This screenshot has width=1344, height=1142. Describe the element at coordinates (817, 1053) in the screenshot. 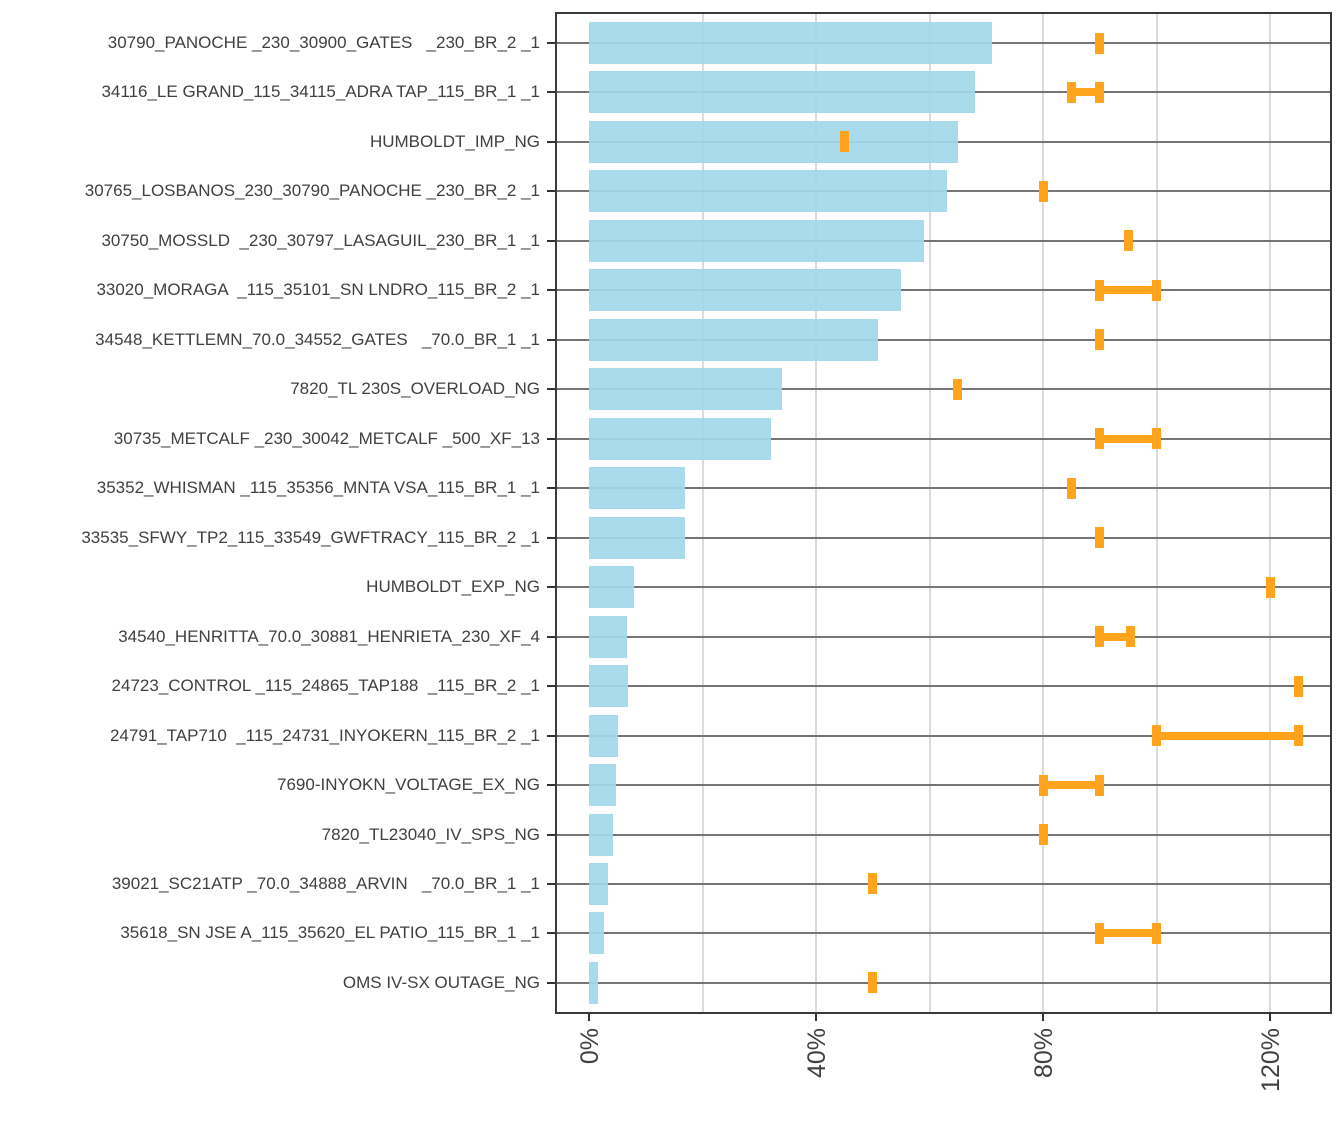

I see `x-tick-label: 40%` at that location.